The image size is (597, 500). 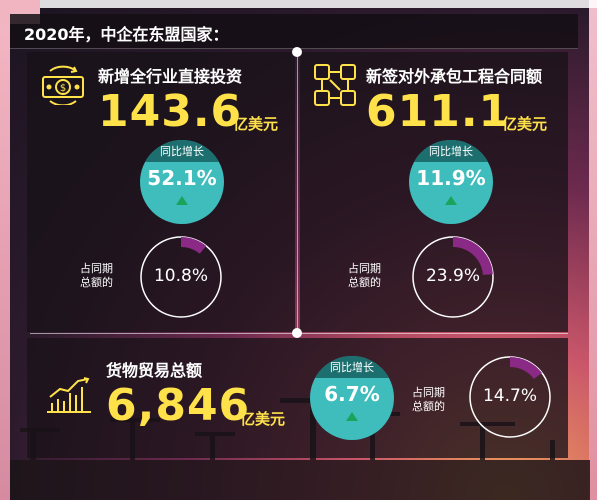 I want to click on contracts-share-ring: 23.9%, so click(x=453, y=277).